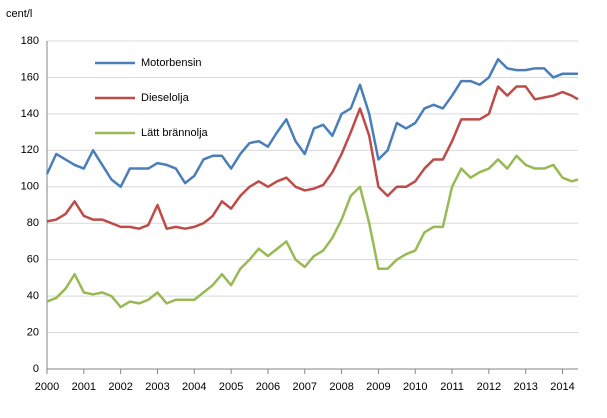 The width and height of the screenshot is (607, 418). Describe the element at coordinates (175, 133) in the screenshot. I see `legend-label: Lätt brännolja` at that location.